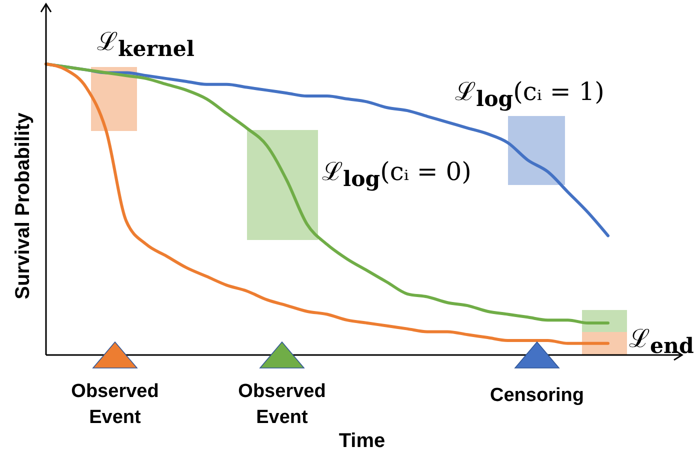 This screenshot has width=694, height=455. Describe the element at coordinates (537, 395) in the screenshot. I see `text: Censoring` at that location.